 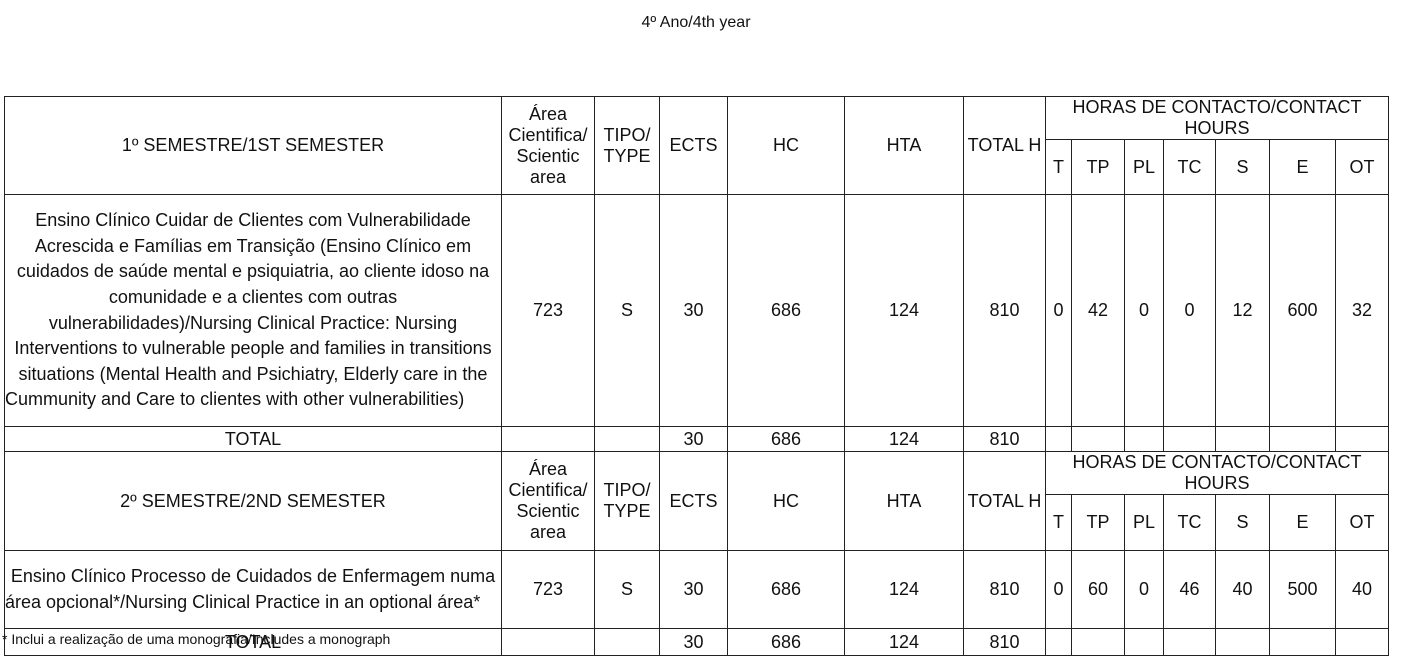 What do you see at coordinates (1242, 589) in the screenshot?
I see `hours-s: 40` at bounding box center [1242, 589].